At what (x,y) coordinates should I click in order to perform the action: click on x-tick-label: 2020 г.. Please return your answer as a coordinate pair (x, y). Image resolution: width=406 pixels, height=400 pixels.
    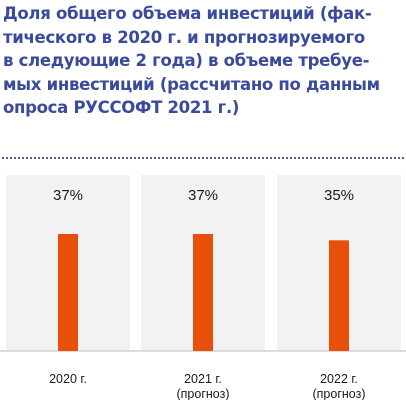
    Looking at the image, I should click on (68, 379).